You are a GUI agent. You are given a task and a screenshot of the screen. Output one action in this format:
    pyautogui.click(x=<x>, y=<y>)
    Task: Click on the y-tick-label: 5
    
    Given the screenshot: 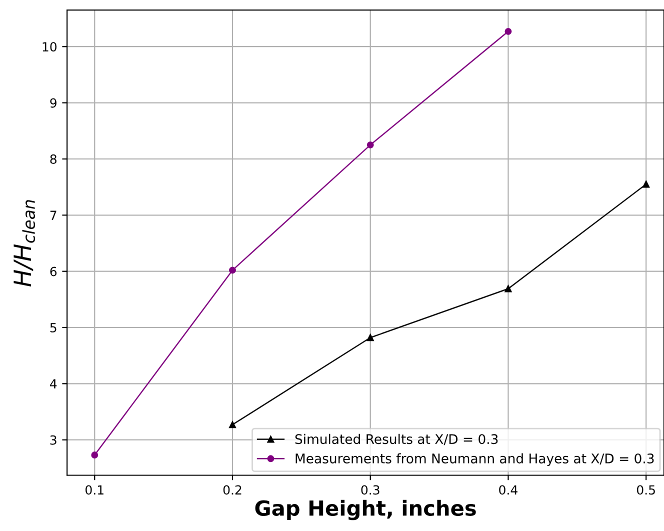 What is the action you would take?
    pyautogui.click(x=53, y=327)
    